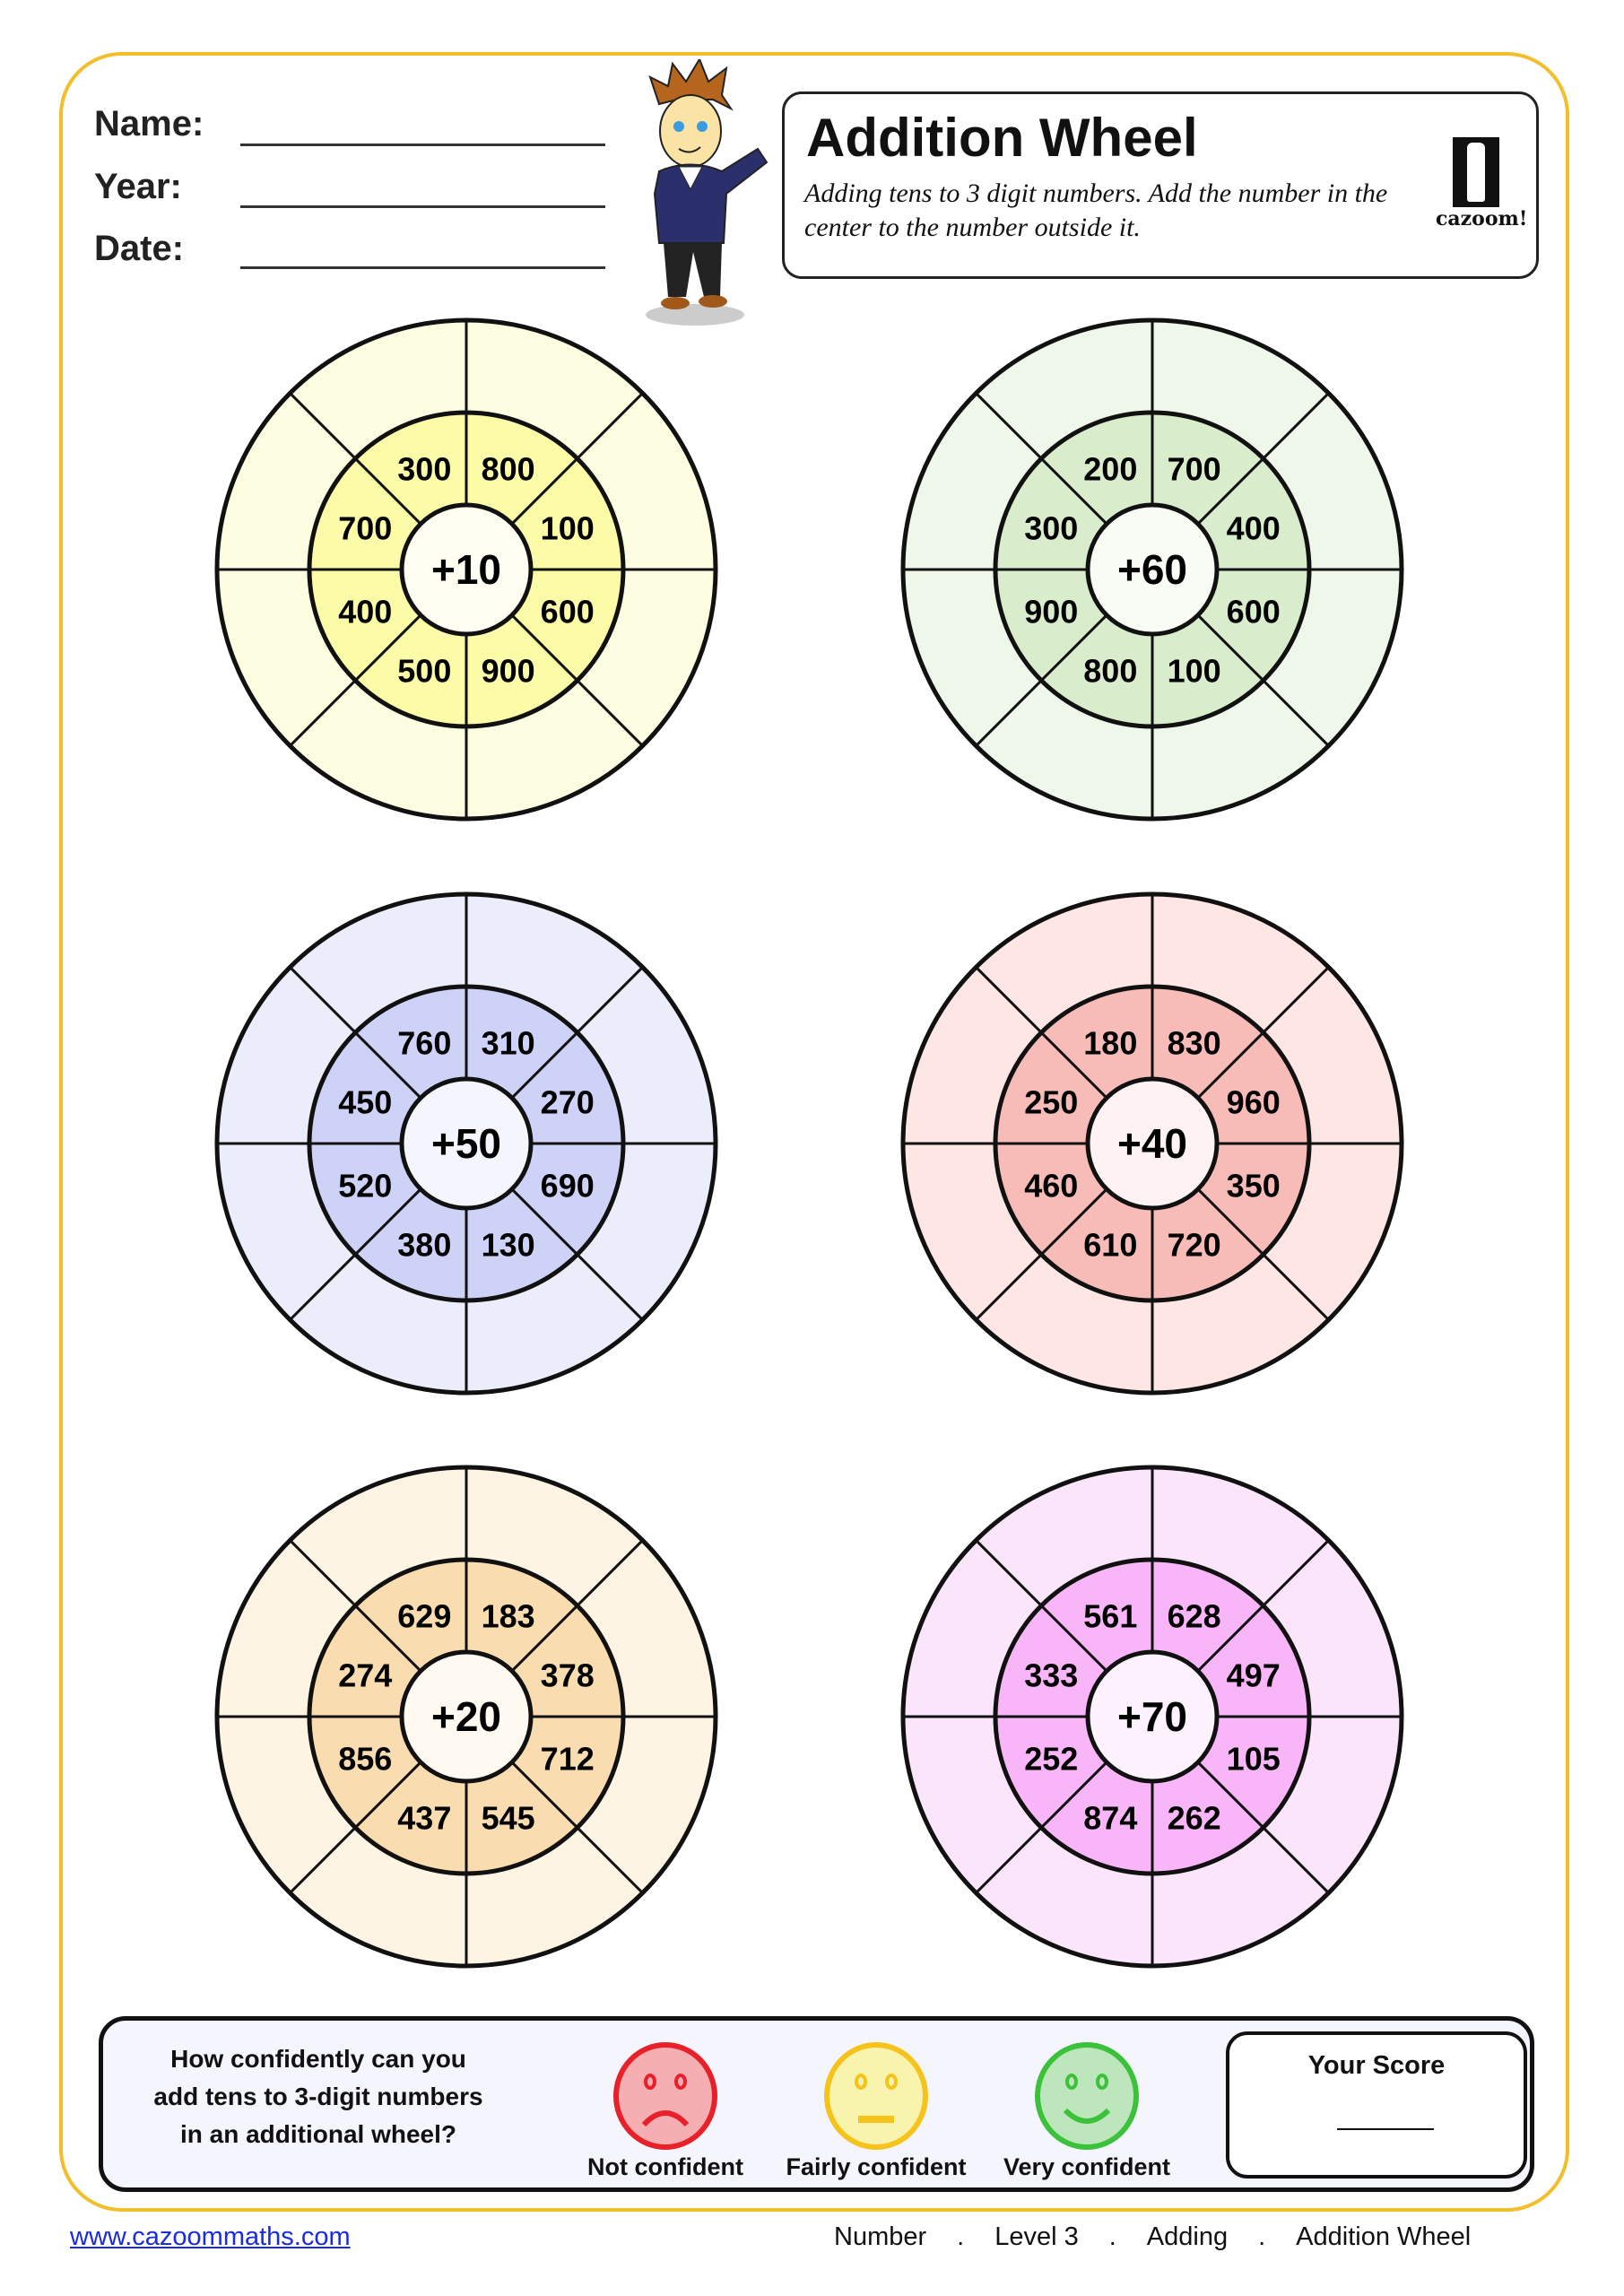 The width and height of the screenshot is (1624, 2296). Describe the element at coordinates (1051, 1101) in the screenshot. I see `wheel-number: 250` at that location.